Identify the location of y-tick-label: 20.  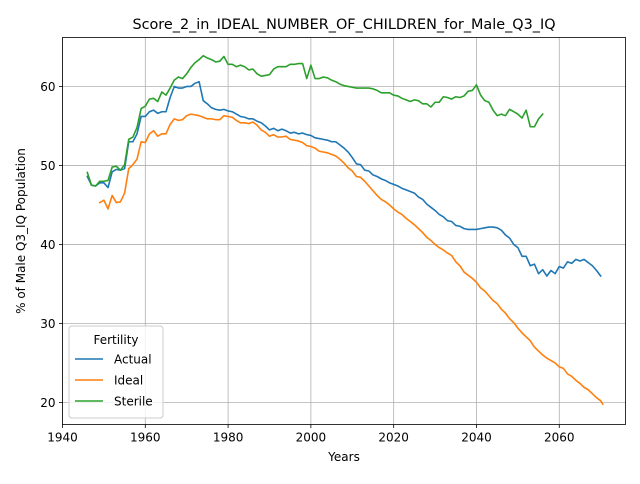
(47, 403).